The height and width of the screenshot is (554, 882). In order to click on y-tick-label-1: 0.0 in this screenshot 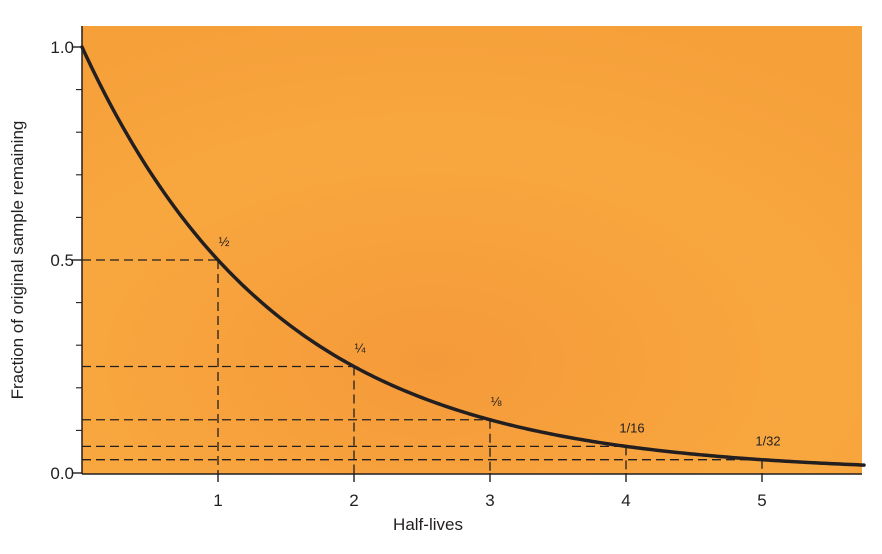, I will do `click(62, 473)`.